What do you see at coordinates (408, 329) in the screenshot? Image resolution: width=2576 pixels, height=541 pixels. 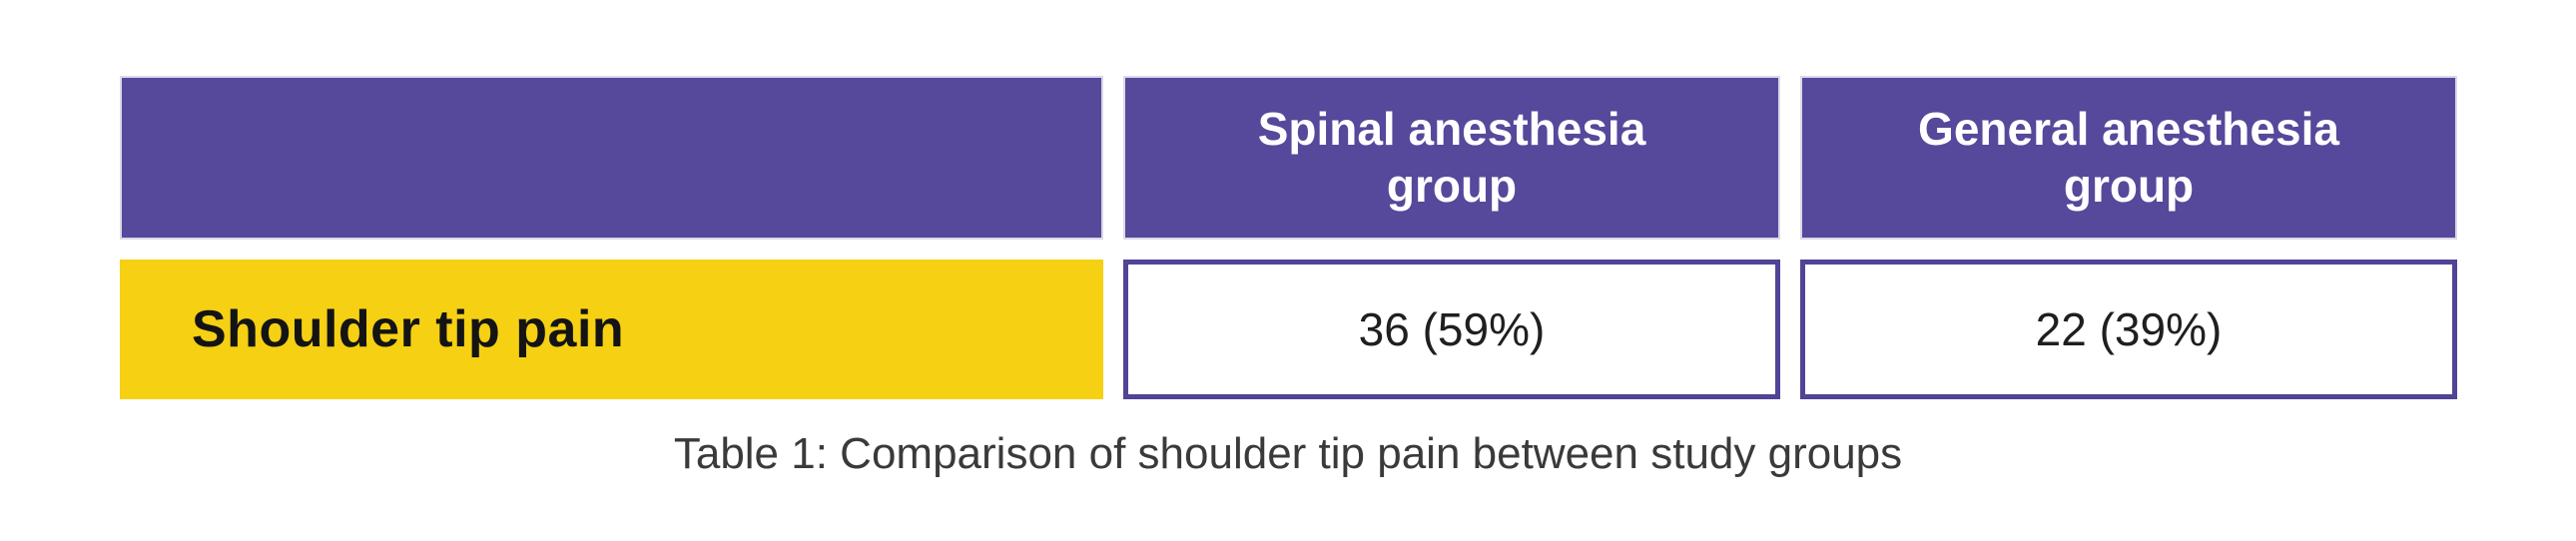 I see `row-label: Shoulder tip pain` at bounding box center [408, 329].